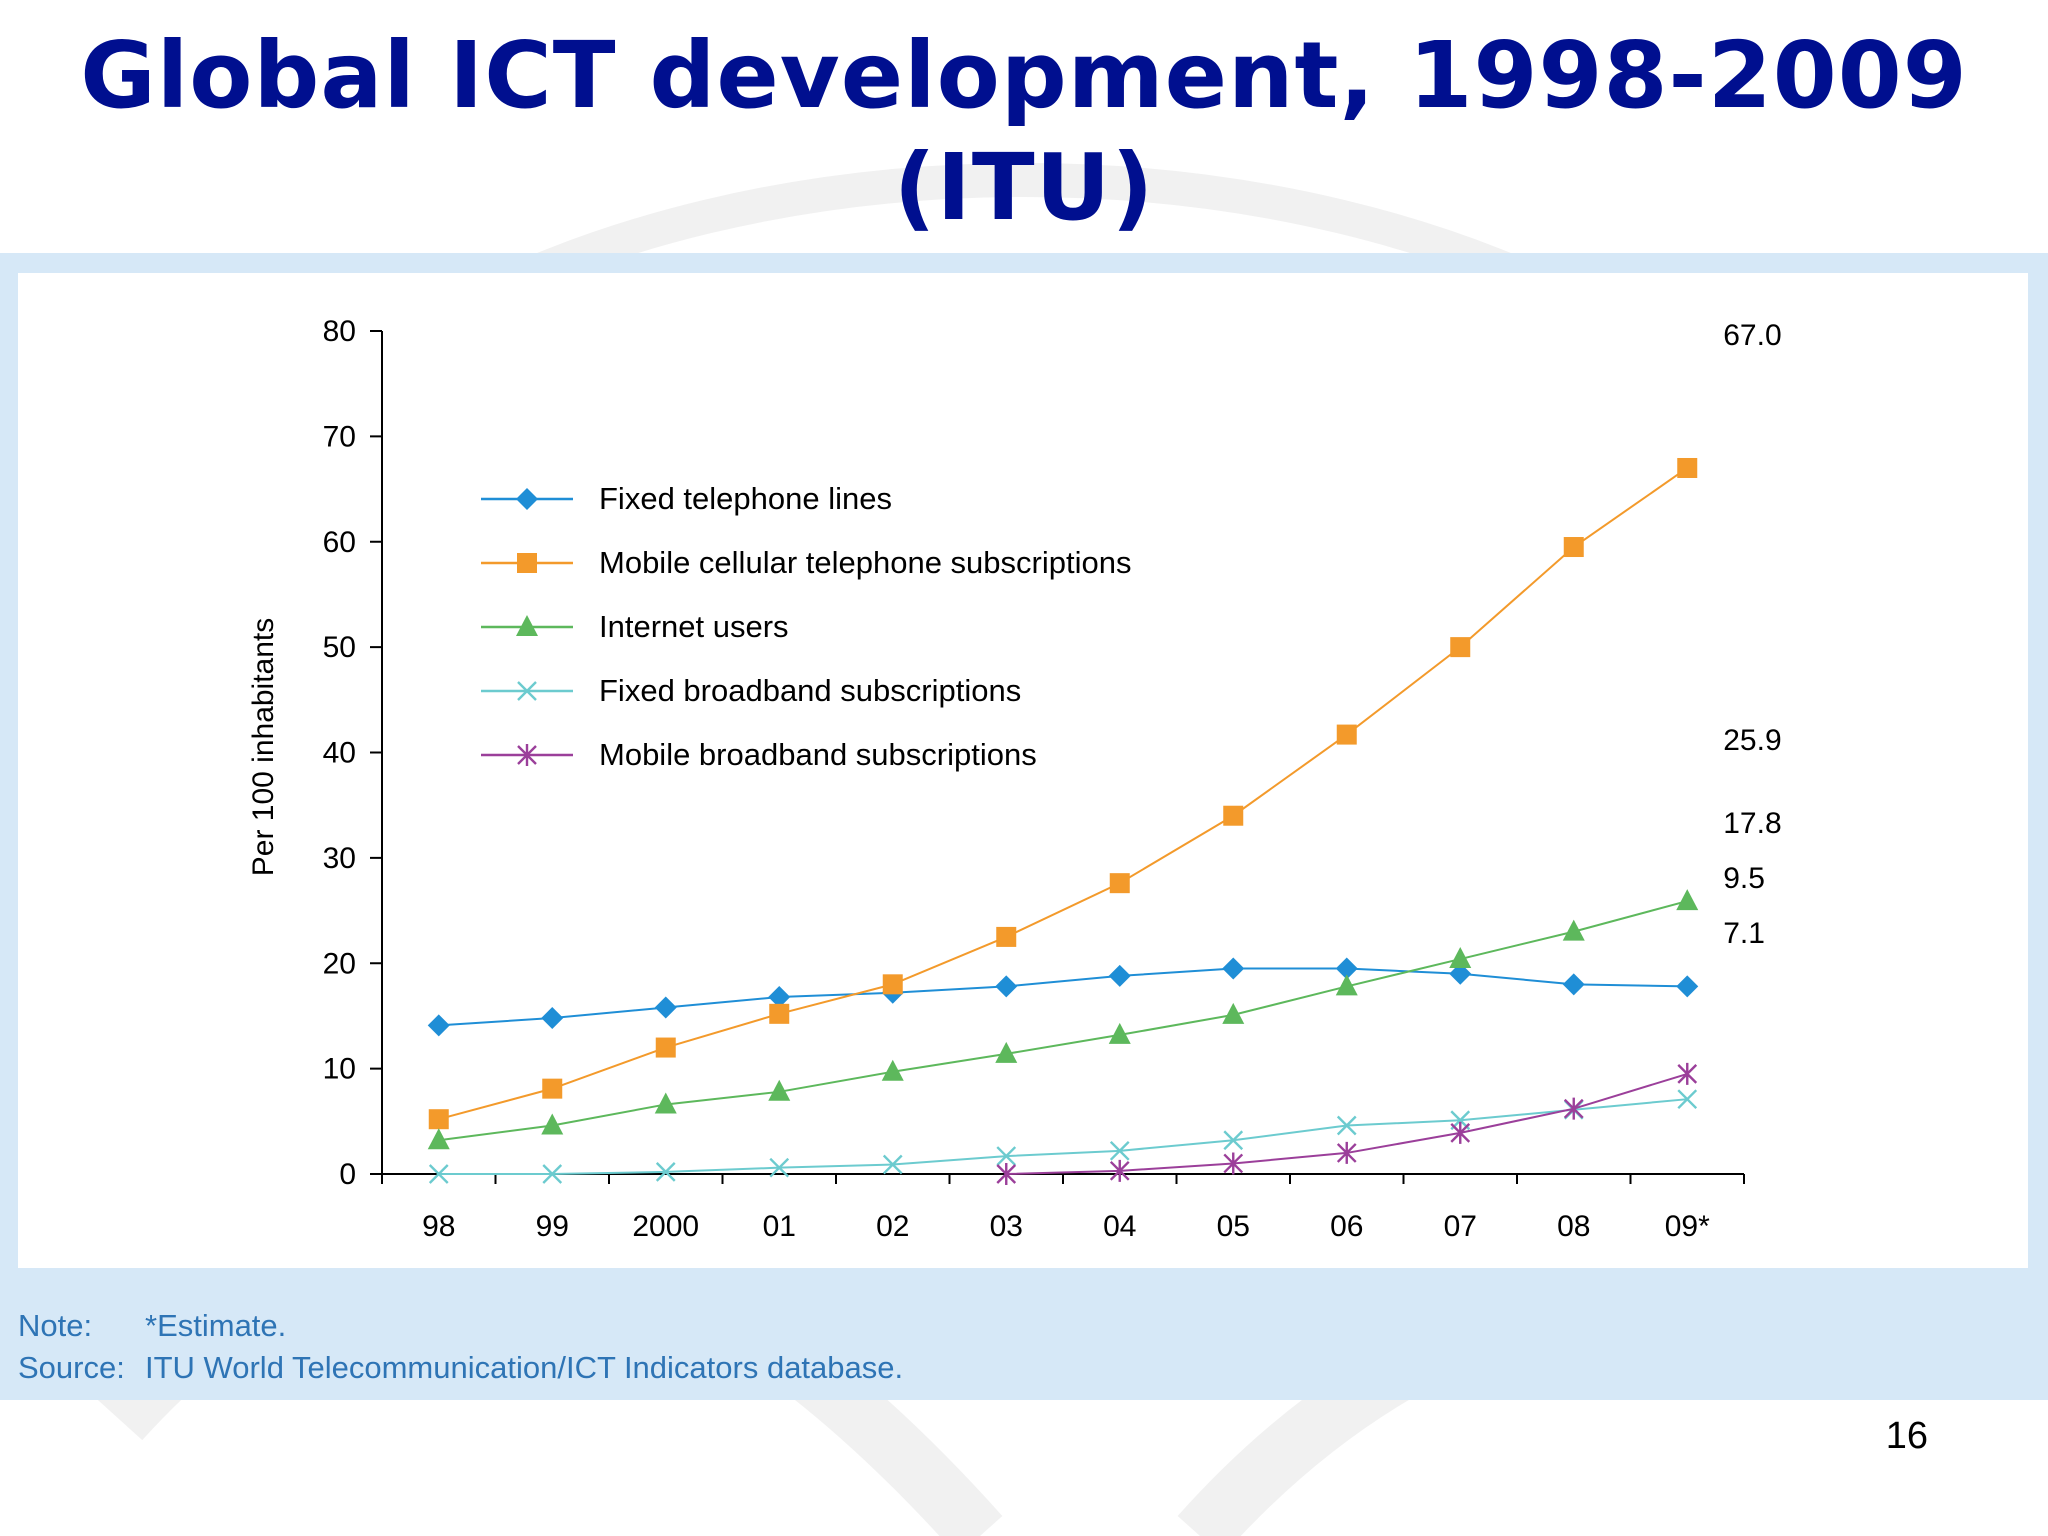  I want to click on end-value-label: 17.8, so click(1752, 823).